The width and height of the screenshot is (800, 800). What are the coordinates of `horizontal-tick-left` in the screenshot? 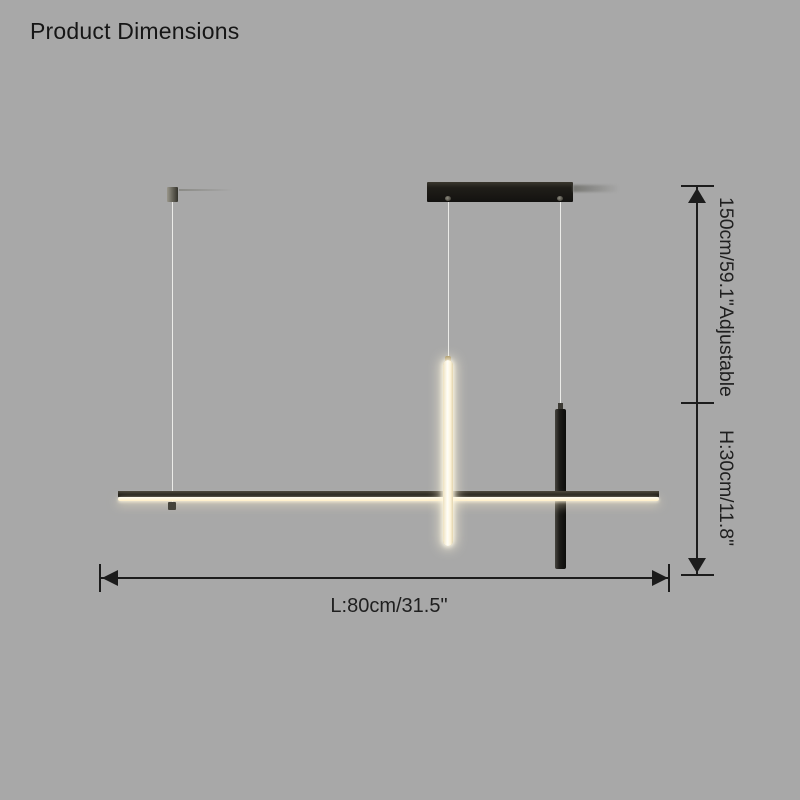 It's located at (100, 578).